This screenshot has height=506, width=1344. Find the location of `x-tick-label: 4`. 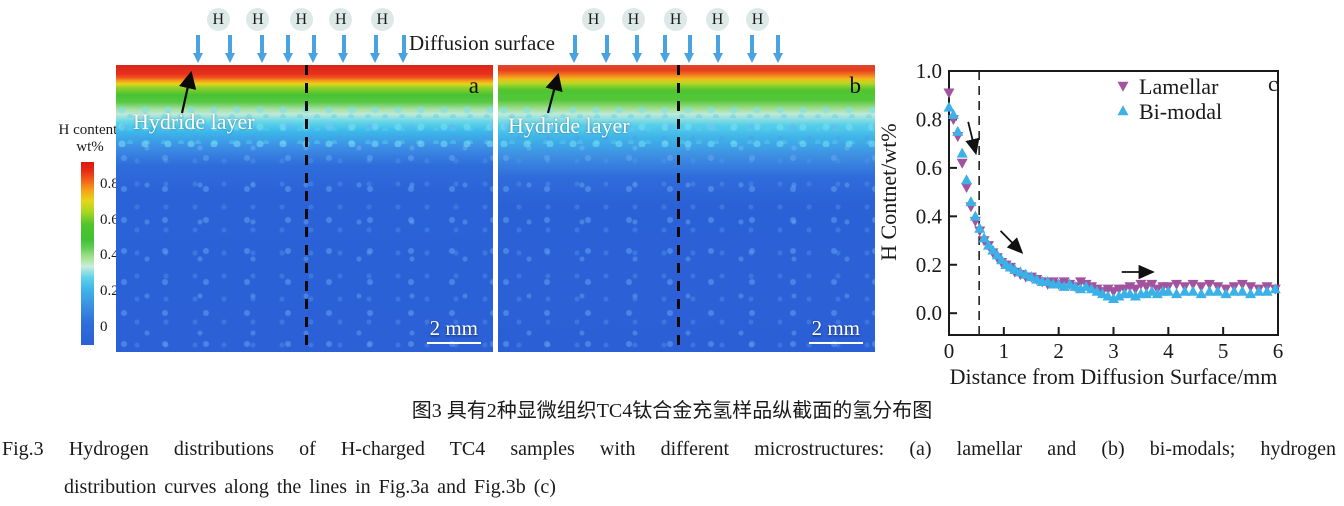

x-tick-label: 4 is located at coordinates (1168, 351).